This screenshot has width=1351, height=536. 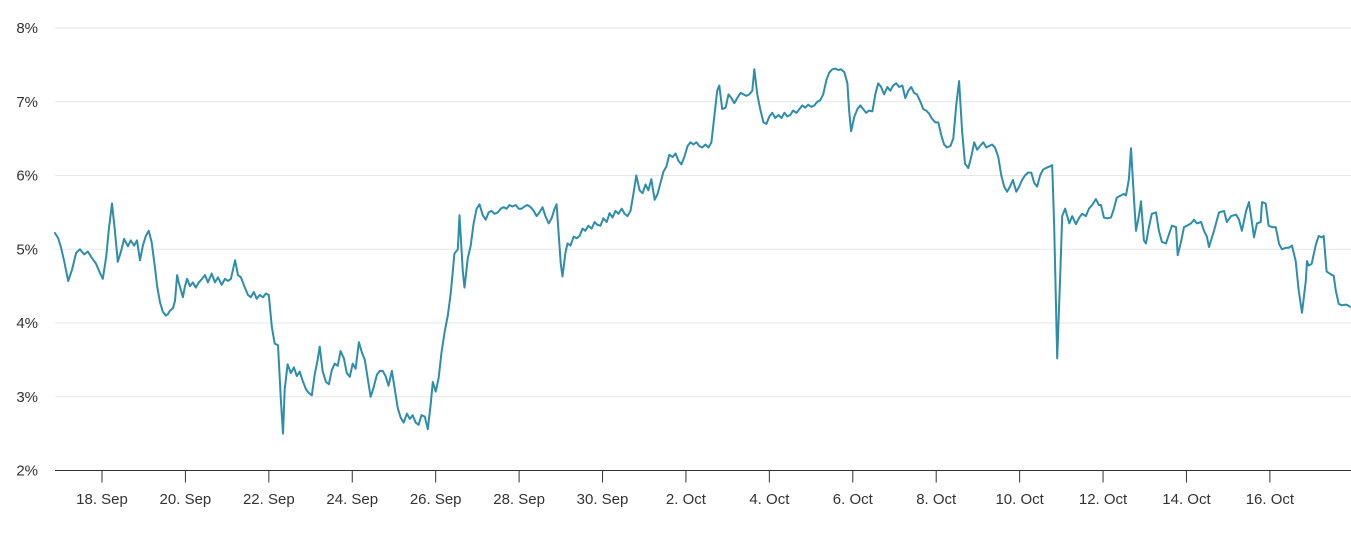 I want to click on x-axis-tick-label: 12. Oct, so click(x=1103, y=499).